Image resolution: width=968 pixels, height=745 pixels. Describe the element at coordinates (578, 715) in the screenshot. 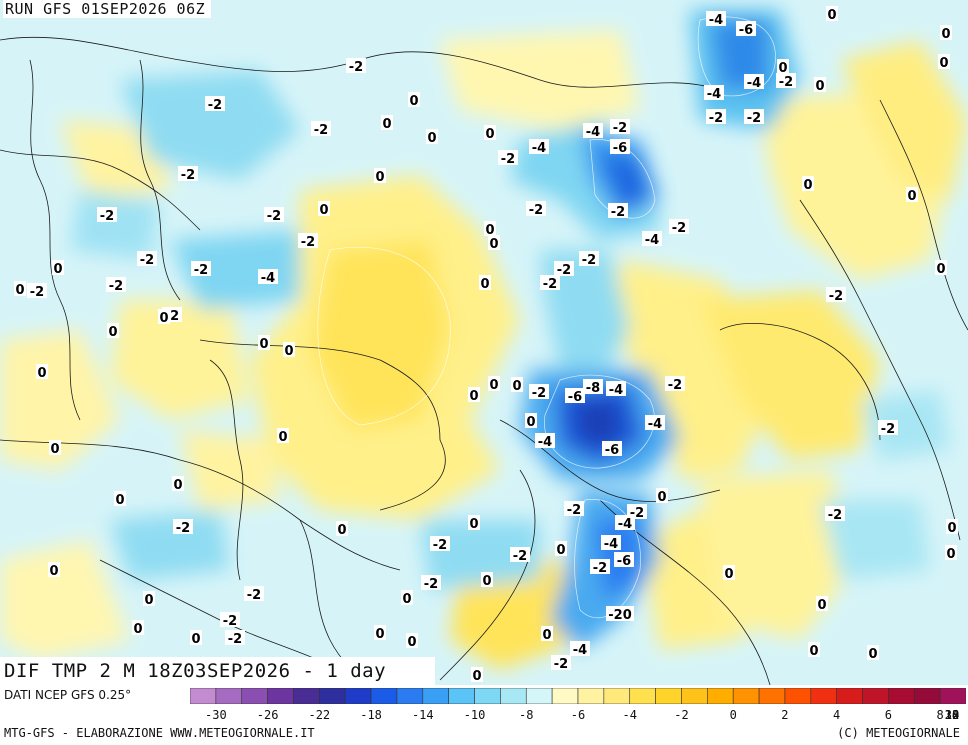

I see `colorbar-tick-label: -6` at that location.